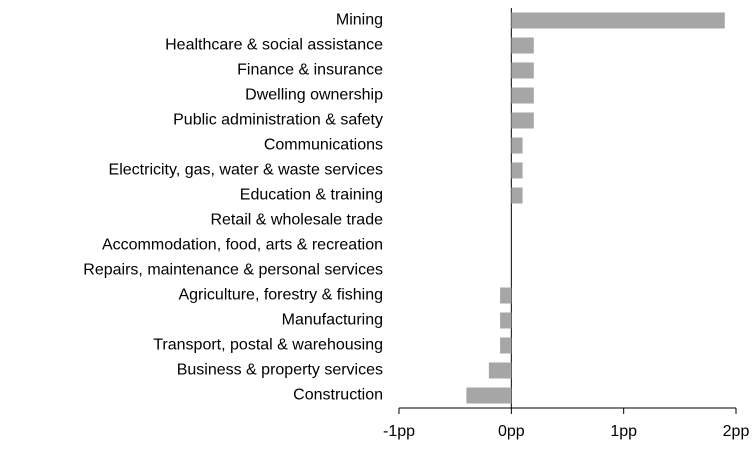  What do you see at coordinates (332, 320) in the screenshot?
I see `y-tick-label: Manufacturing` at bounding box center [332, 320].